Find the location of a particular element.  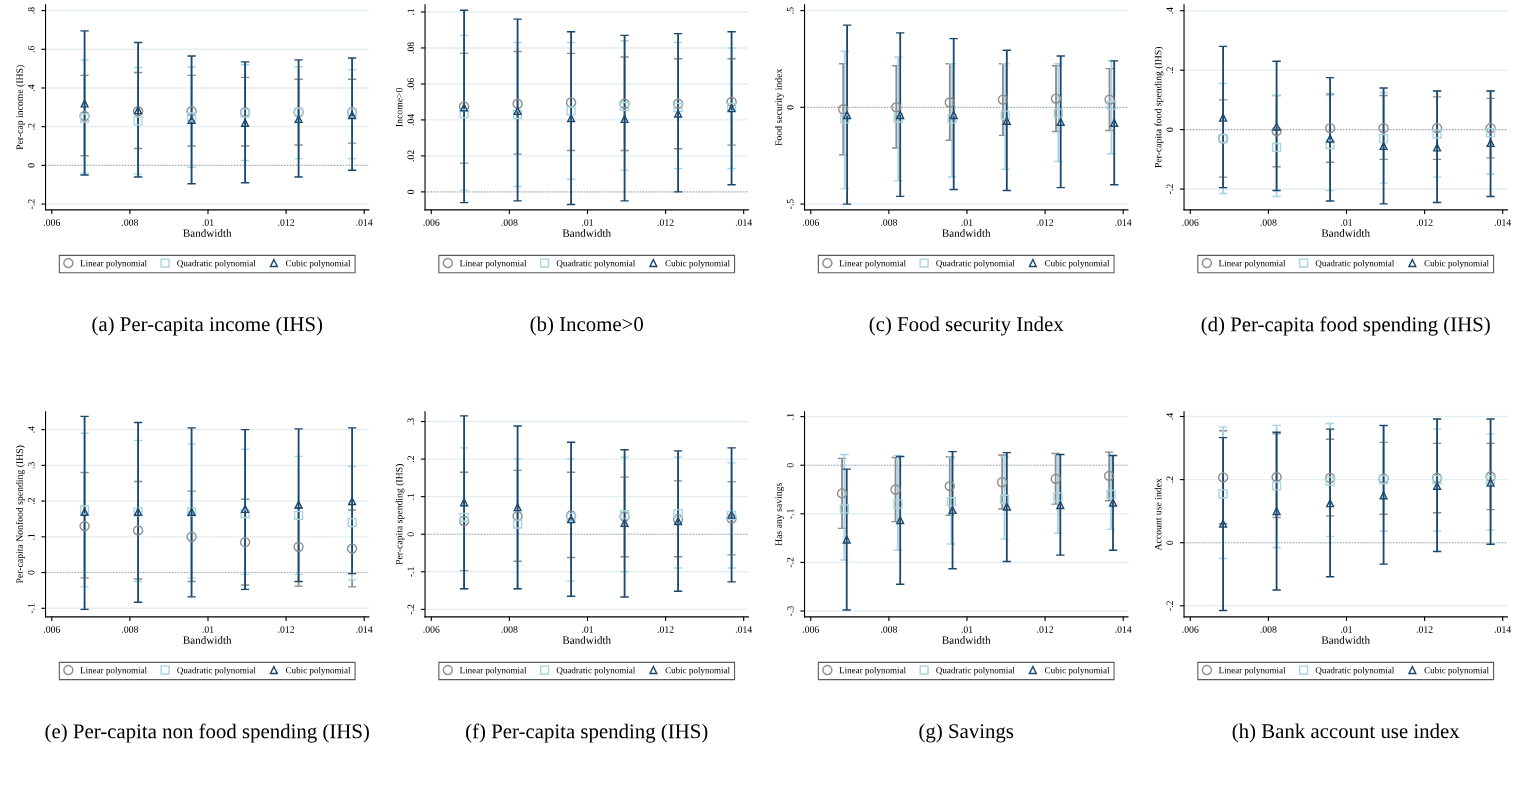

y-axis-title: Account use index is located at coordinates (1158, 514).